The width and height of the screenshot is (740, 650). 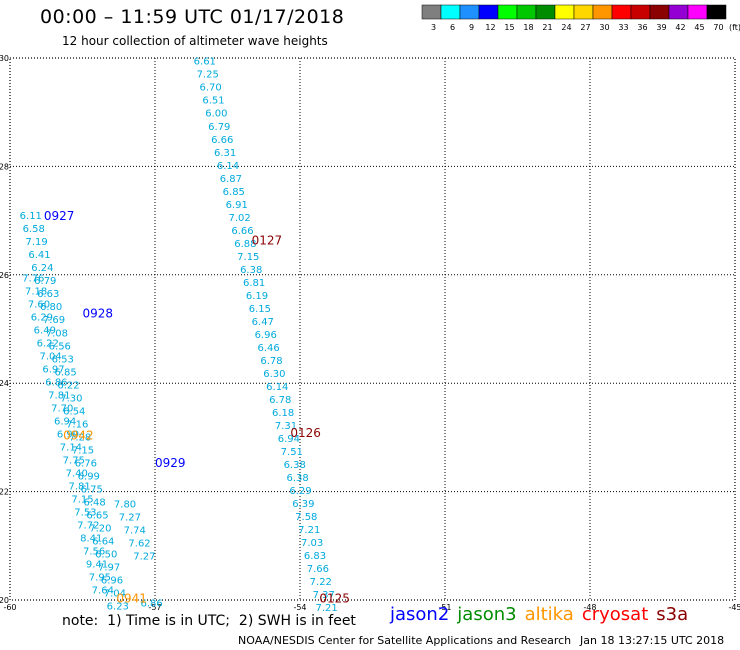 What do you see at coordinates (68, 385) in the screenshot?
I see `swh-value: 6.22` at bounding box center [68, 385].